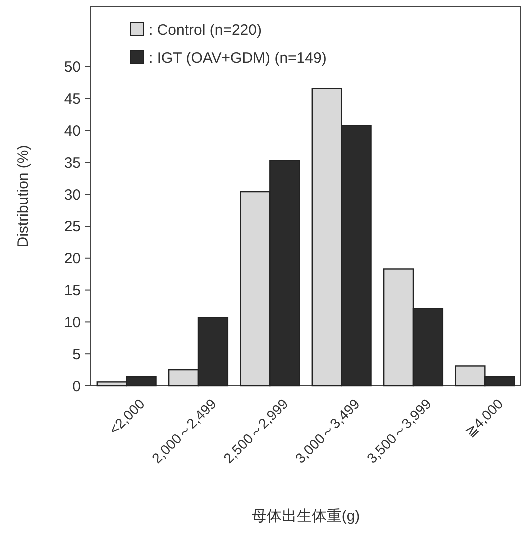  I want to click on y-tick-label: 0, so click(76, 387).